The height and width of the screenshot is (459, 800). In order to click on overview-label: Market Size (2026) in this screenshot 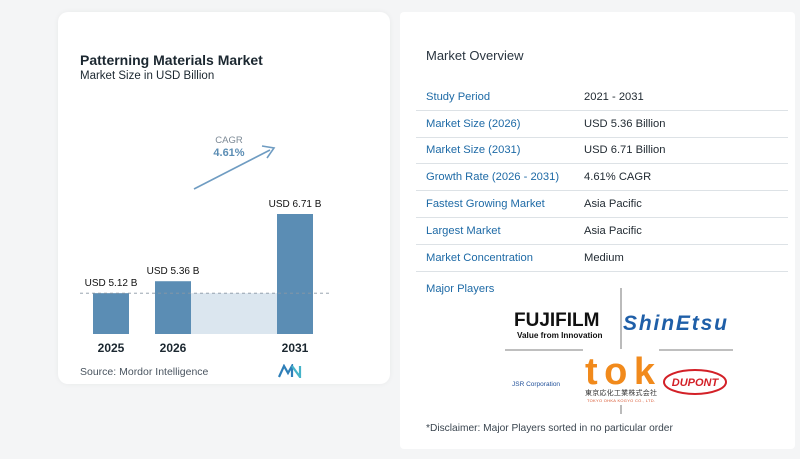, I will do `click(473, 123)`.